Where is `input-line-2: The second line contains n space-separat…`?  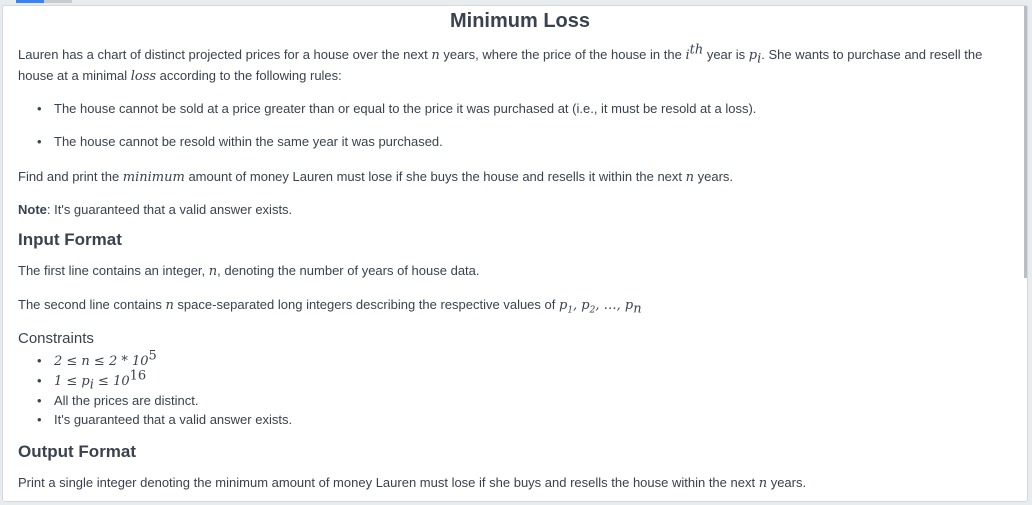 input-line-2: The second line contains n space-separat… is located at coordinates (330, 307).